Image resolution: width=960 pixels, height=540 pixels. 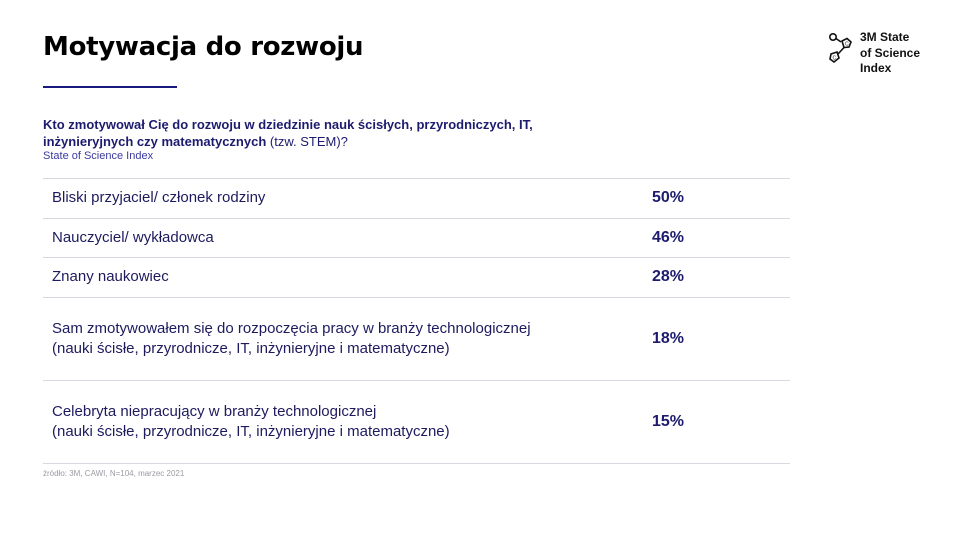 What do you see at coordinates (840, 48) in the screenshot?
I see `molecule-icon: C C` at bounding box center [840, 48].